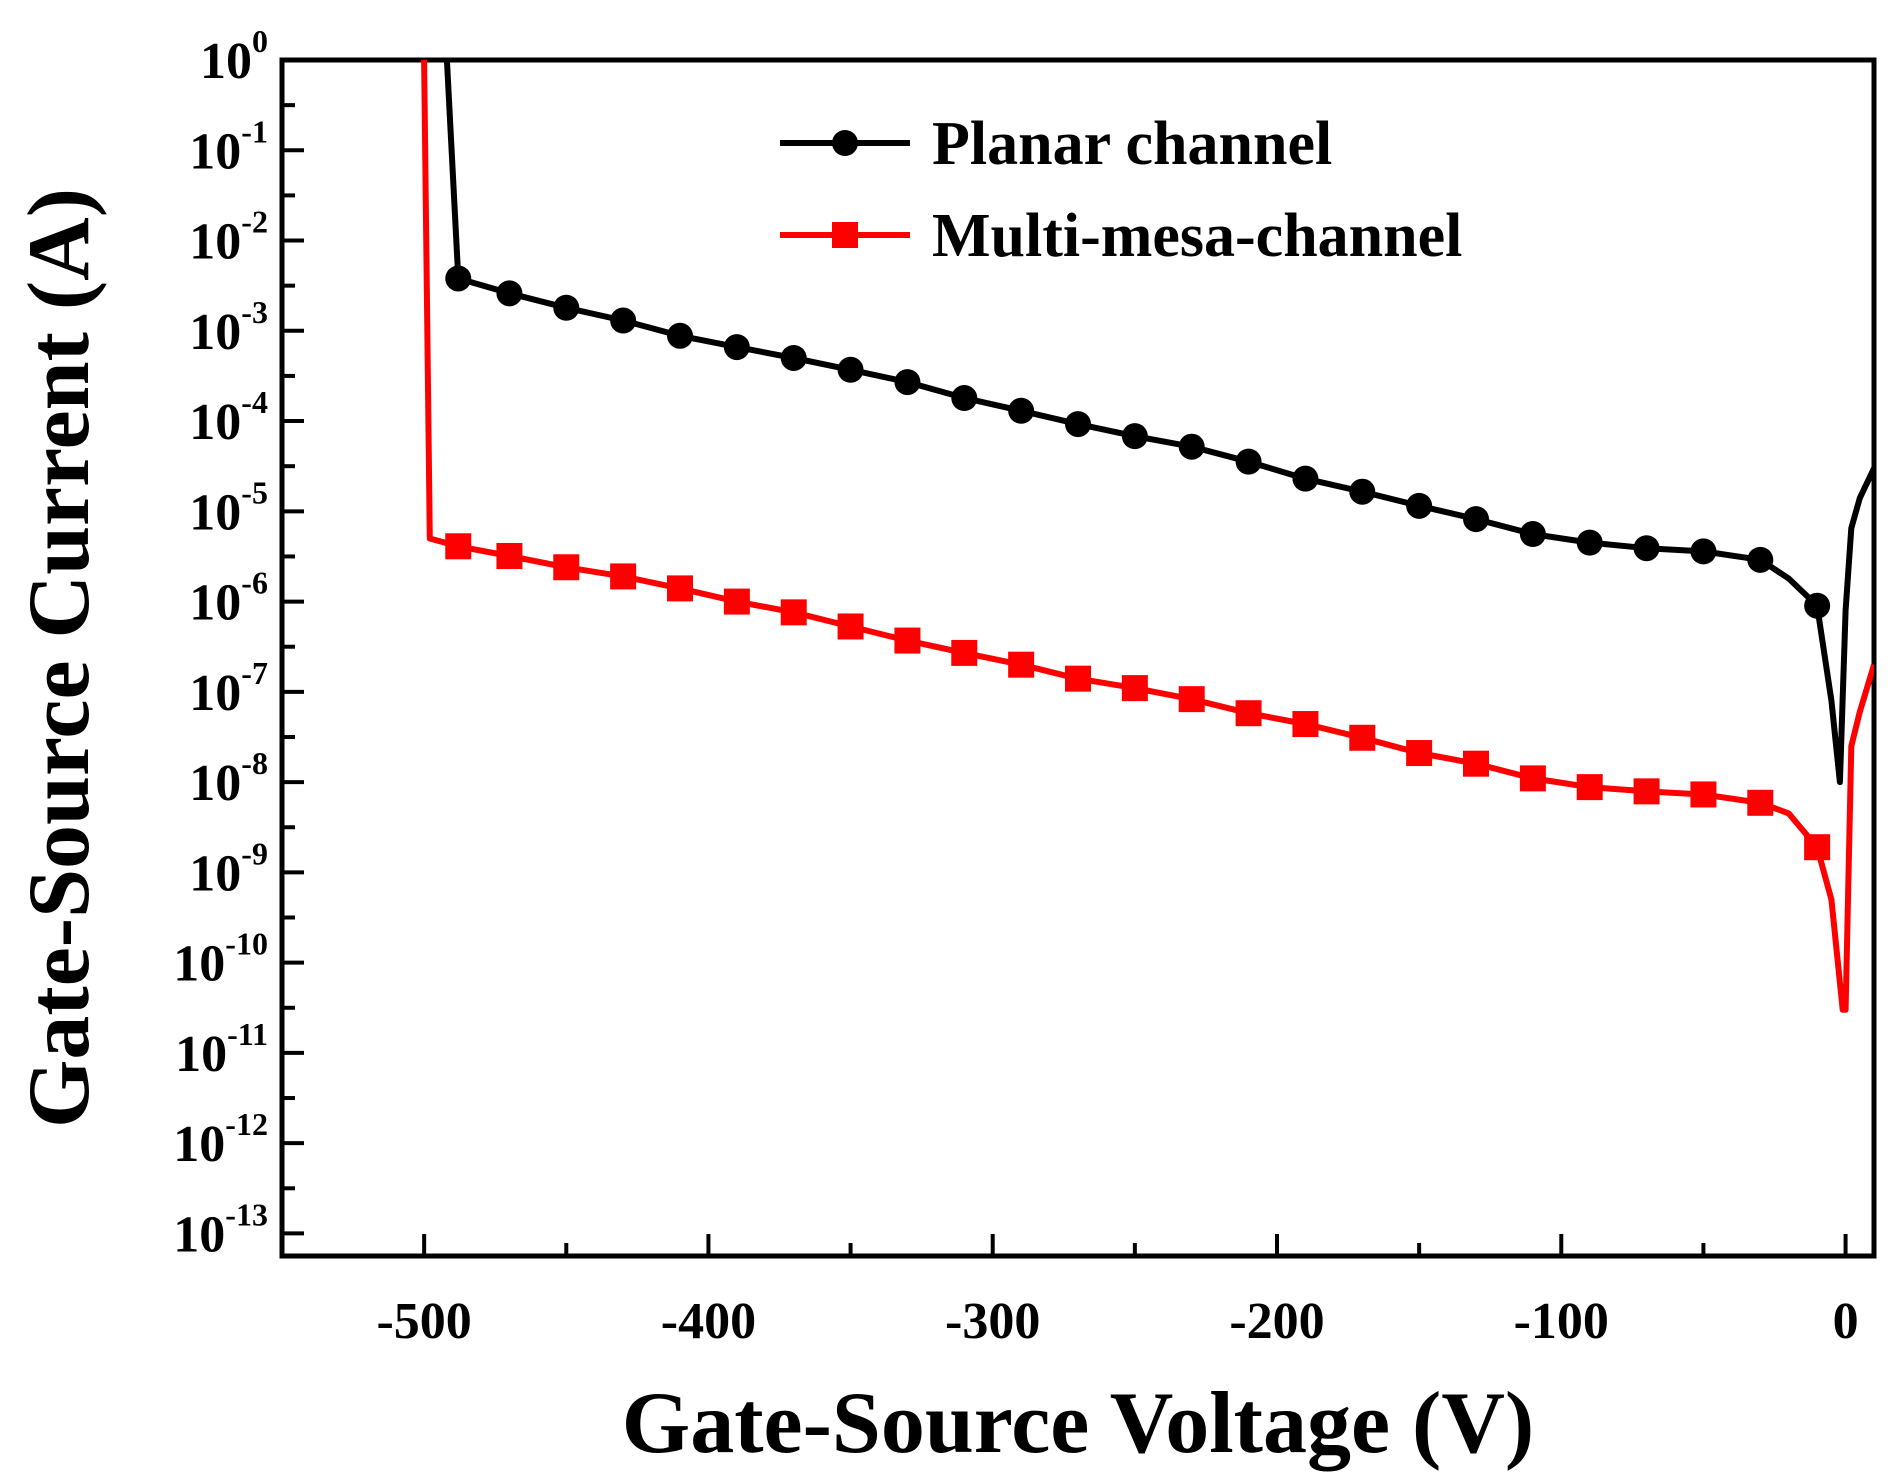 This screenshot has height=1480, width=1888. Describe the element at coordinates (234, 56) in the screenshot. I see `y-tick-label: 10⁰` at that location.